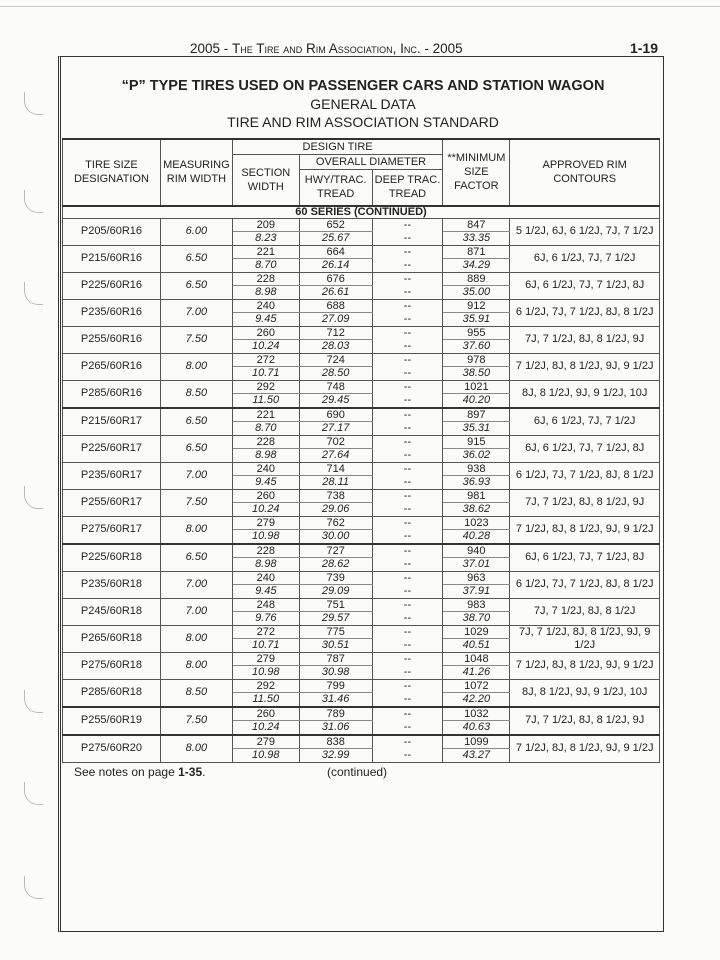 The image size is (720, 960). What do you see at coordinates (111, 420) in the screenshot?
I see `tire-size-cell: P215/60R17` at bounding box center [111, 420].